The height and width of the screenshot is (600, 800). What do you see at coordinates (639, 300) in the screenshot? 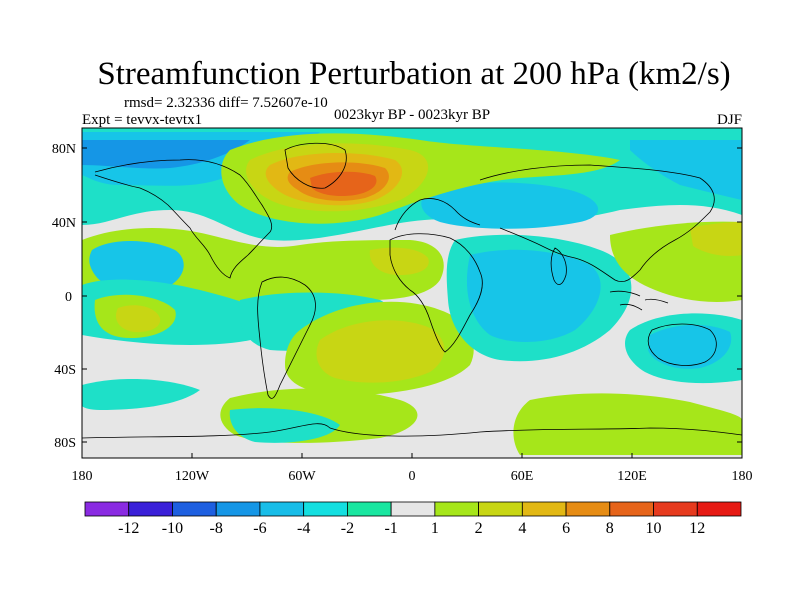
I see `coastline-indonesia` at bounding box center [639, 300].